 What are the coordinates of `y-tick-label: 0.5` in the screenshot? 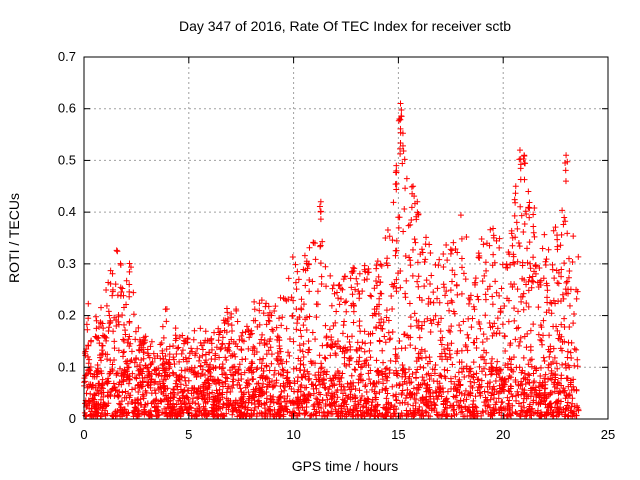 It's located at (67, 159).